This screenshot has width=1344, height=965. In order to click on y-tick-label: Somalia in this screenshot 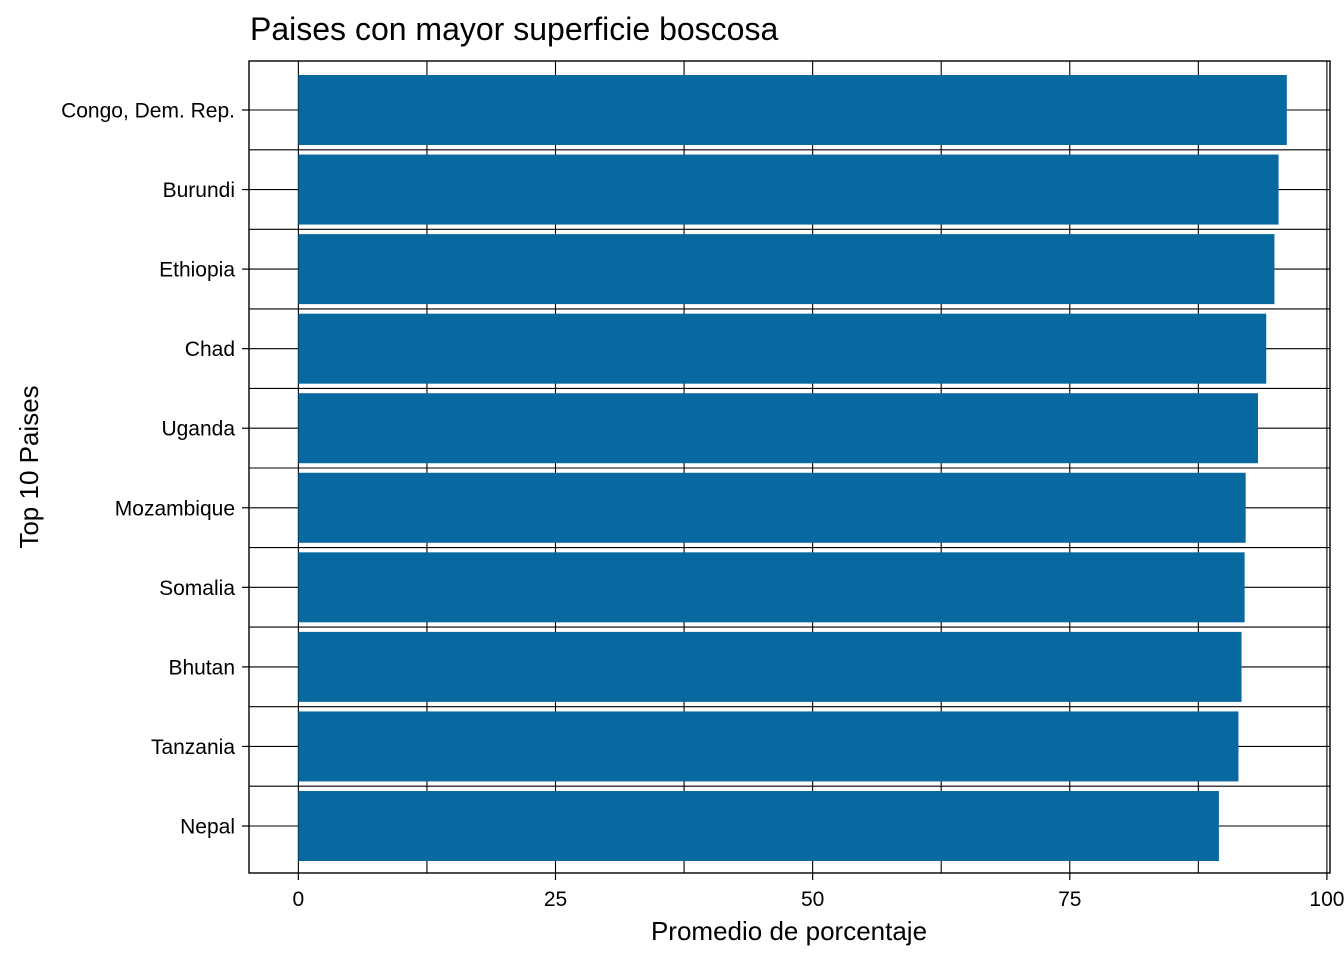, I will do `click(197, 588)`.